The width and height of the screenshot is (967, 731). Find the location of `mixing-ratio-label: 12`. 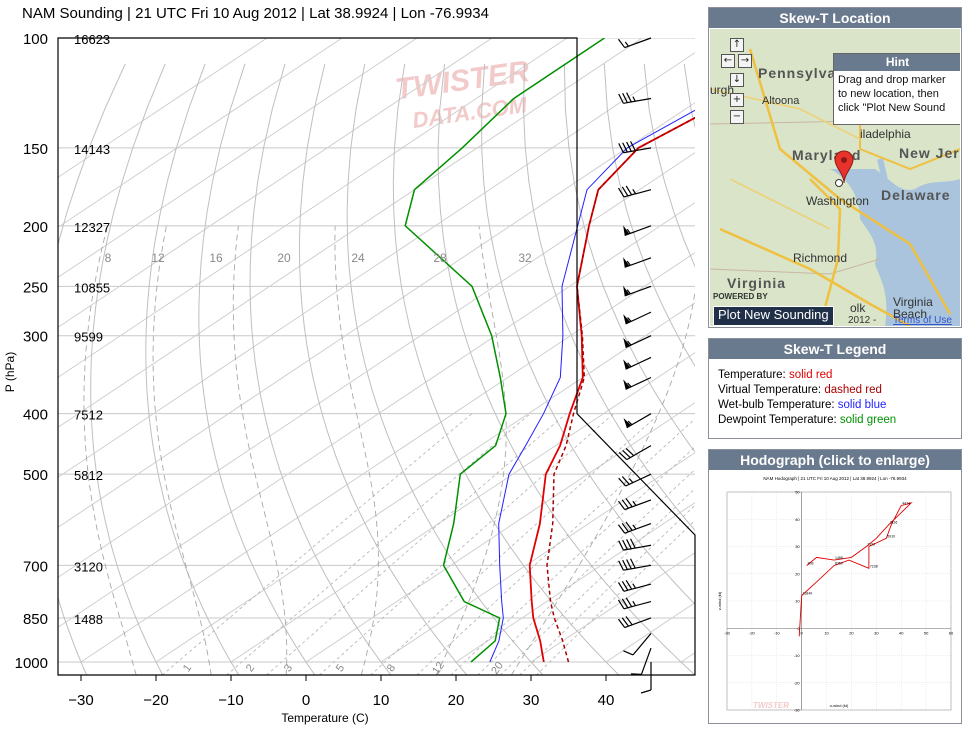

mixing-ratio-label: 12 is located at coordinates (158, 258).